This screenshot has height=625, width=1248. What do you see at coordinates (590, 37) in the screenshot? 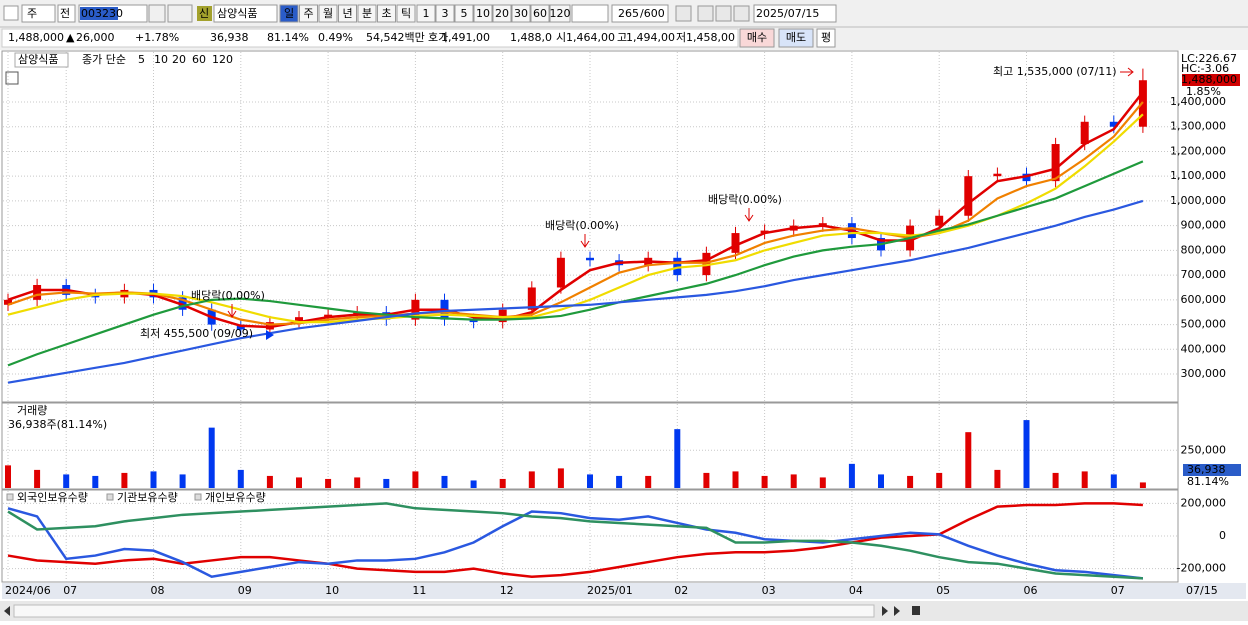
I see `quote-open: 1,464,00` at bounding box center [590, 37].